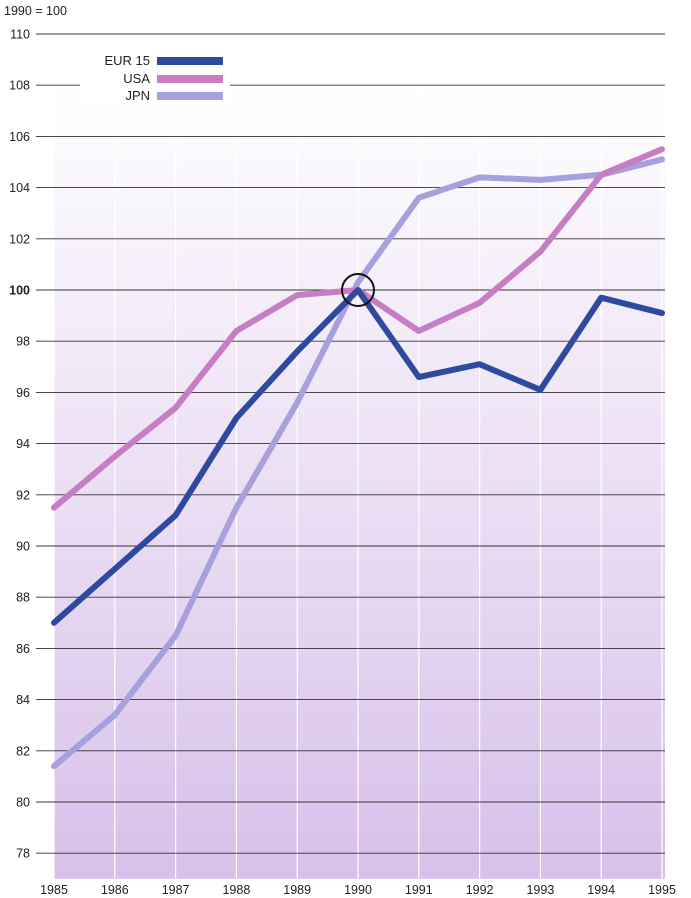 The height and width of the screenshot is (898, 691). I want to click on x-tick-label: 1995, so click(662, 890).